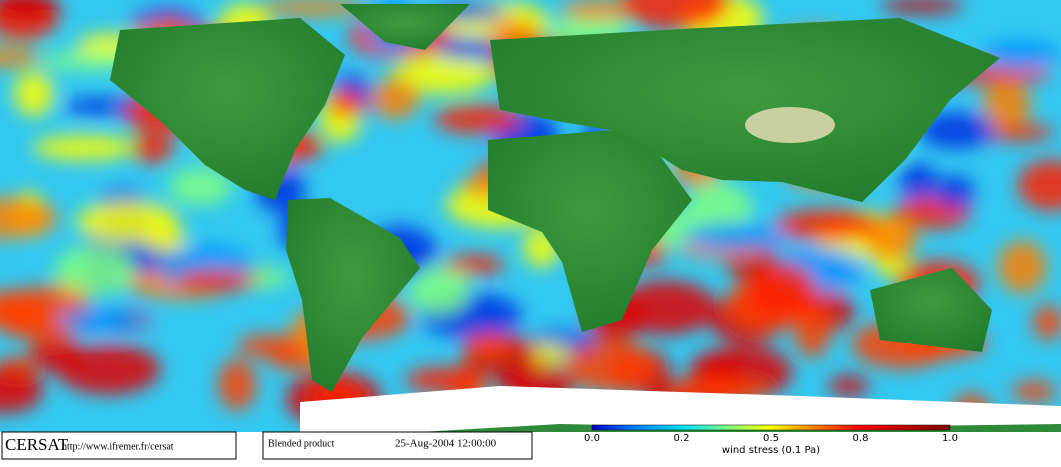 The image size is (1061, 467). What do you see at coordinates (592, 438) in the screenshot?
I see `colorbar-tick-label: 0.0` at bounding box center [592, 438].